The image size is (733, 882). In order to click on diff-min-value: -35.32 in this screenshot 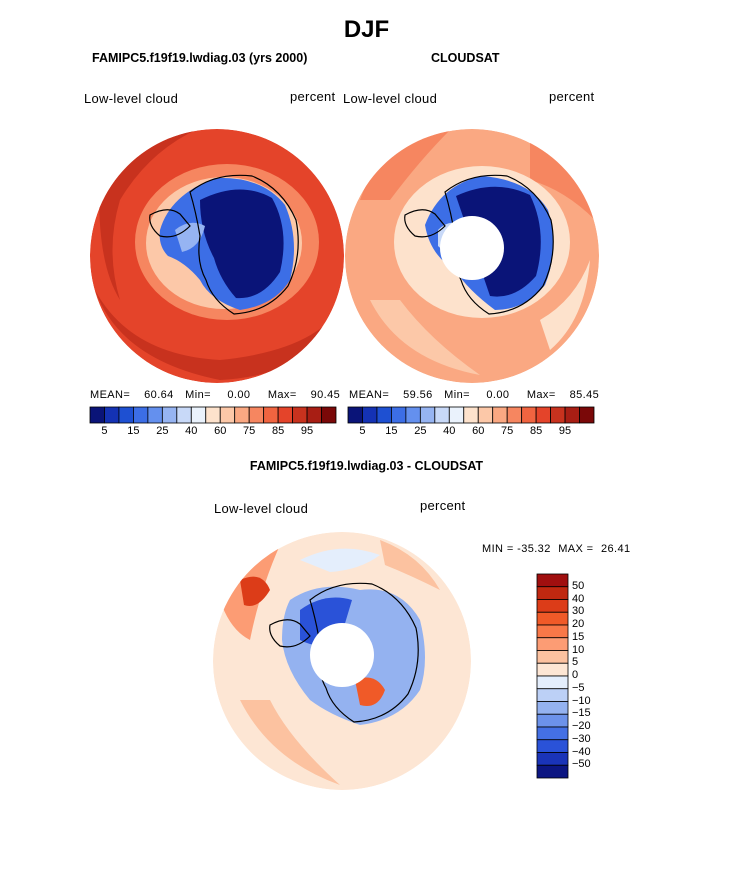, I will do `click(534, 549)`.